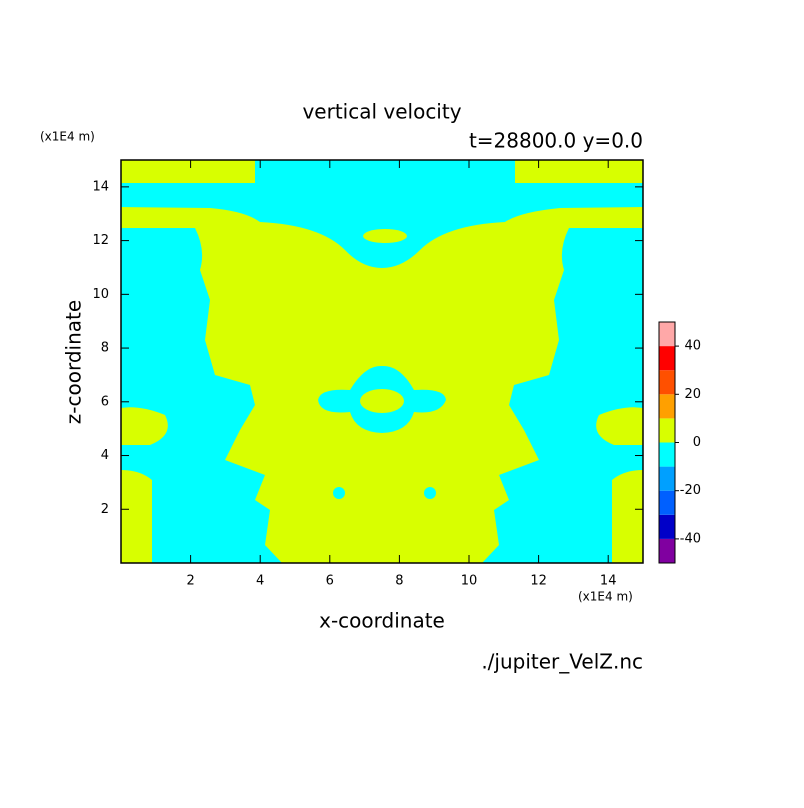  I want to click on chart-subtitle: t=28800.0 y=0.0, so click(556, 141).